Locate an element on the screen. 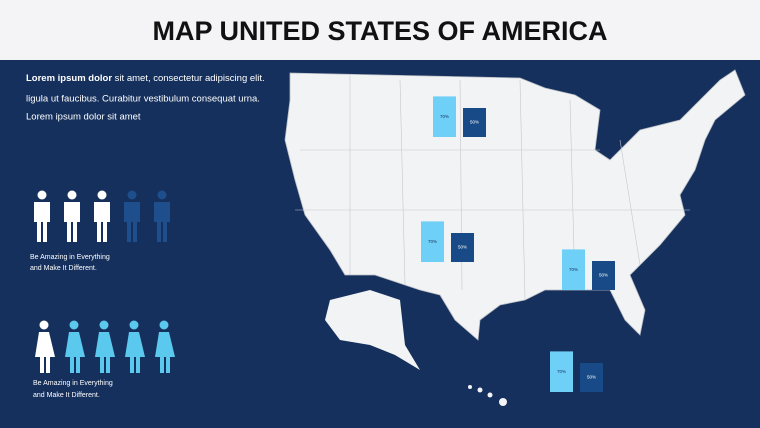  alaska is located at coordinates (372, 330).